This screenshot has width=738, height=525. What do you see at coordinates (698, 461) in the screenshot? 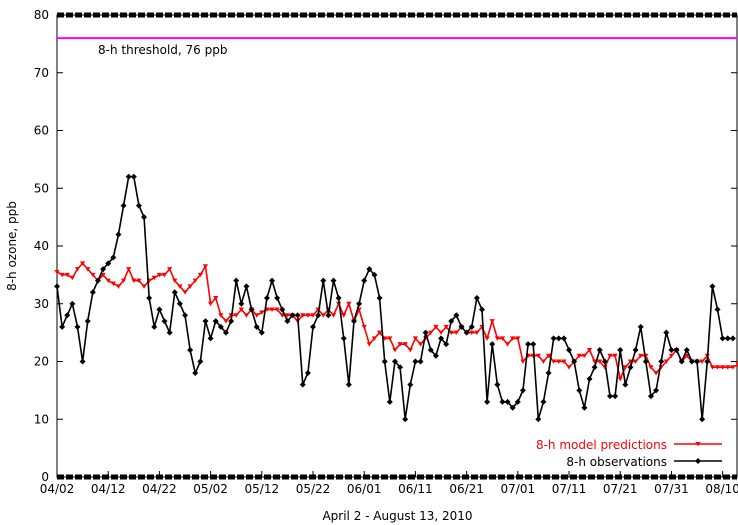
I see `legend-observations-marker` at bounding box center [698, 461].